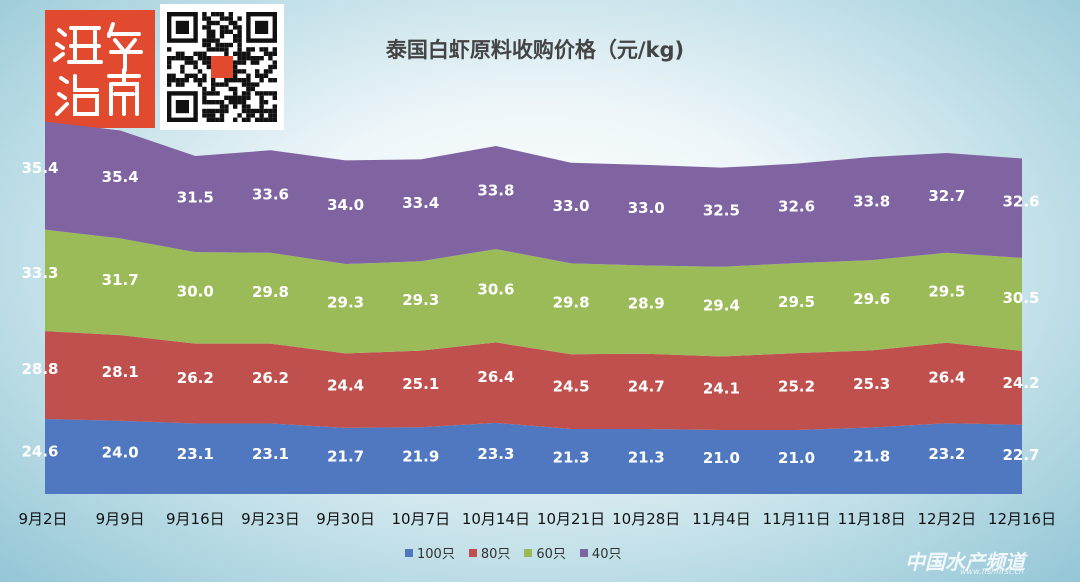  Describe the element at coordinates (100, 69) in the screenshot. I see `brand-logo: 海 鲜 指 南` at that location.